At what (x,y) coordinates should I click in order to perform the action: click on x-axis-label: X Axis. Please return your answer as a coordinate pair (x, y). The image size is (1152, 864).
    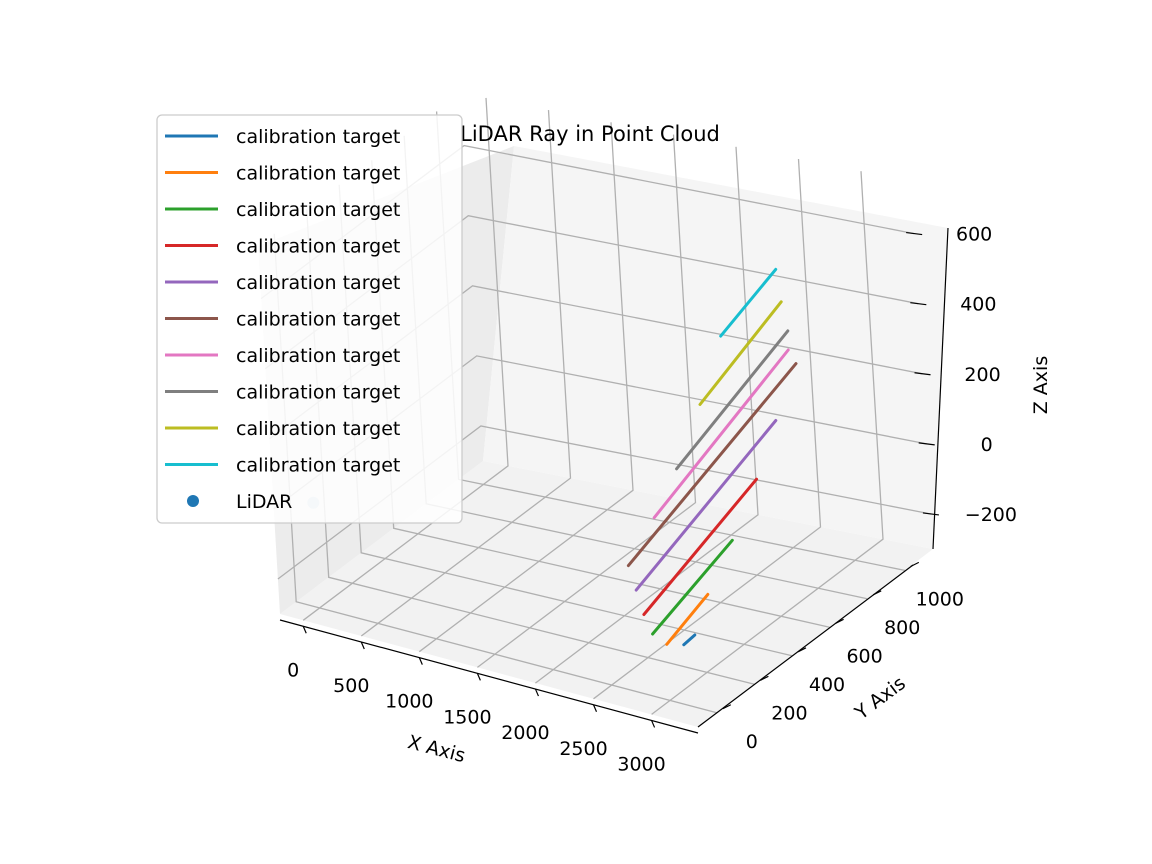
    Looking at the image, I should click on (436, 749).